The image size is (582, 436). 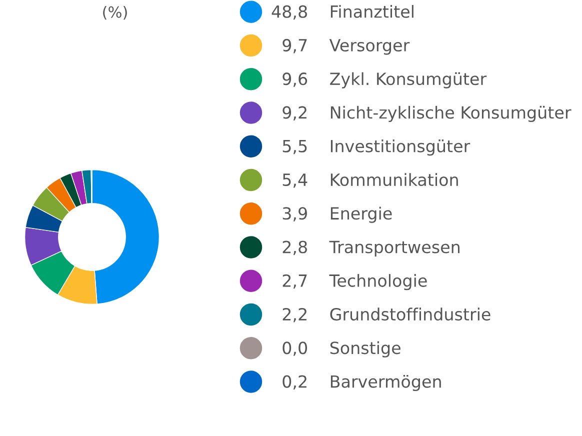 What do you see at coordinates (370, 180) in the screenshot?
I see `legend-label: 5,4 Kommunikation` at bounding box center [370, 180].